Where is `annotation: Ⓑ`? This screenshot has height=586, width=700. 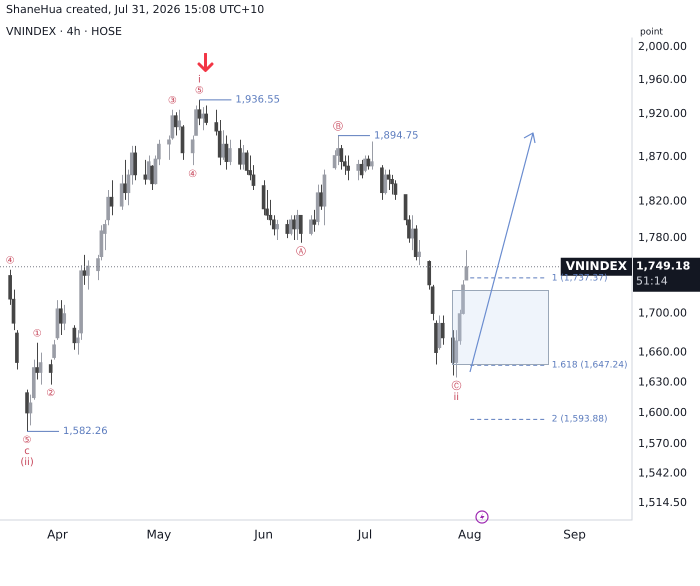 annotation: Ⓑ is located at coordinates (337, 126).